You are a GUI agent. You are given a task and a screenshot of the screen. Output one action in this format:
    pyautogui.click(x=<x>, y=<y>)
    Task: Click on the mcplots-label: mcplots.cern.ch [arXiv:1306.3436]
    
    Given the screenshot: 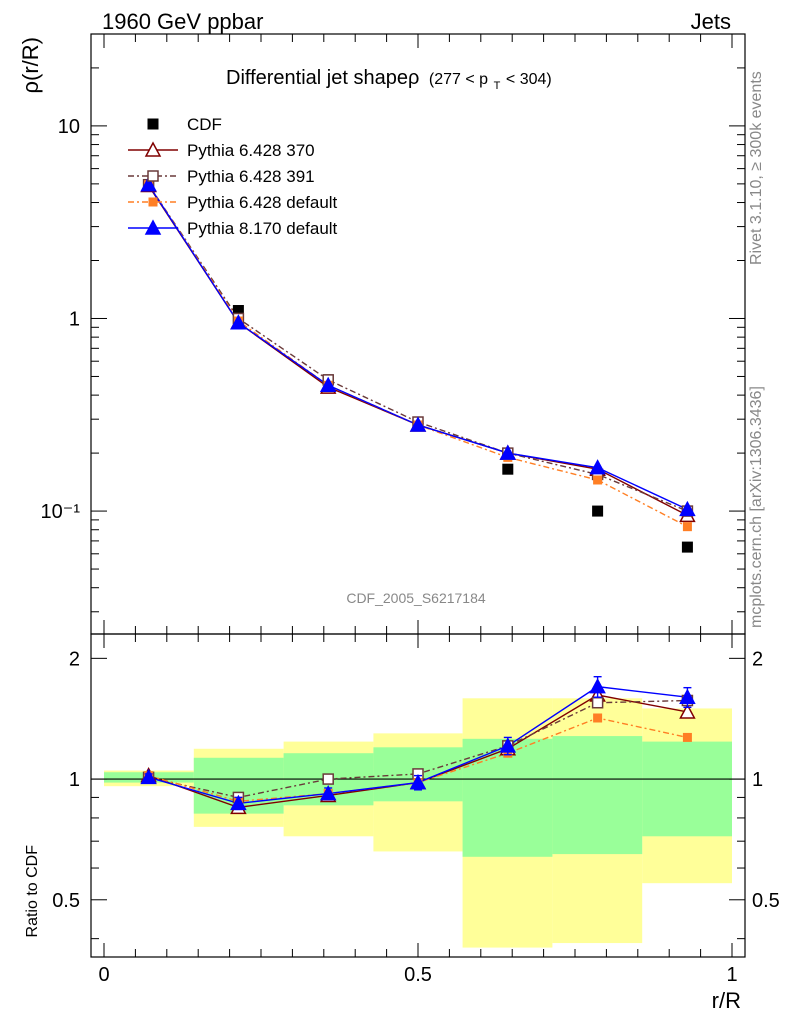 What is the action you would take?
    pyautogui.click(x=756, y=507)
    